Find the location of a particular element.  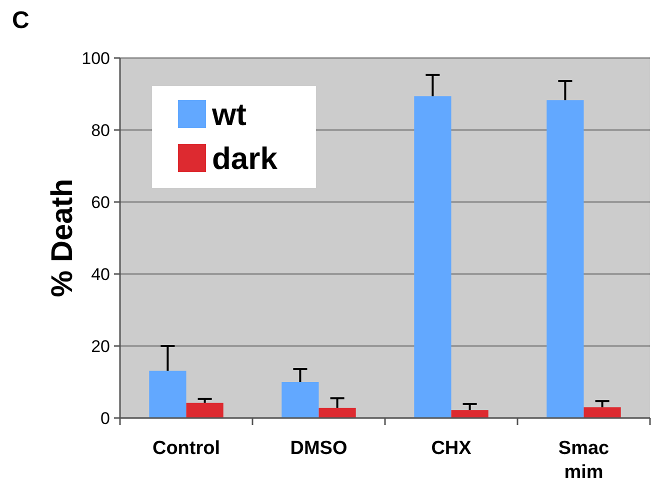

x-tick-label: DMSO is located at coordinates (319, 448).